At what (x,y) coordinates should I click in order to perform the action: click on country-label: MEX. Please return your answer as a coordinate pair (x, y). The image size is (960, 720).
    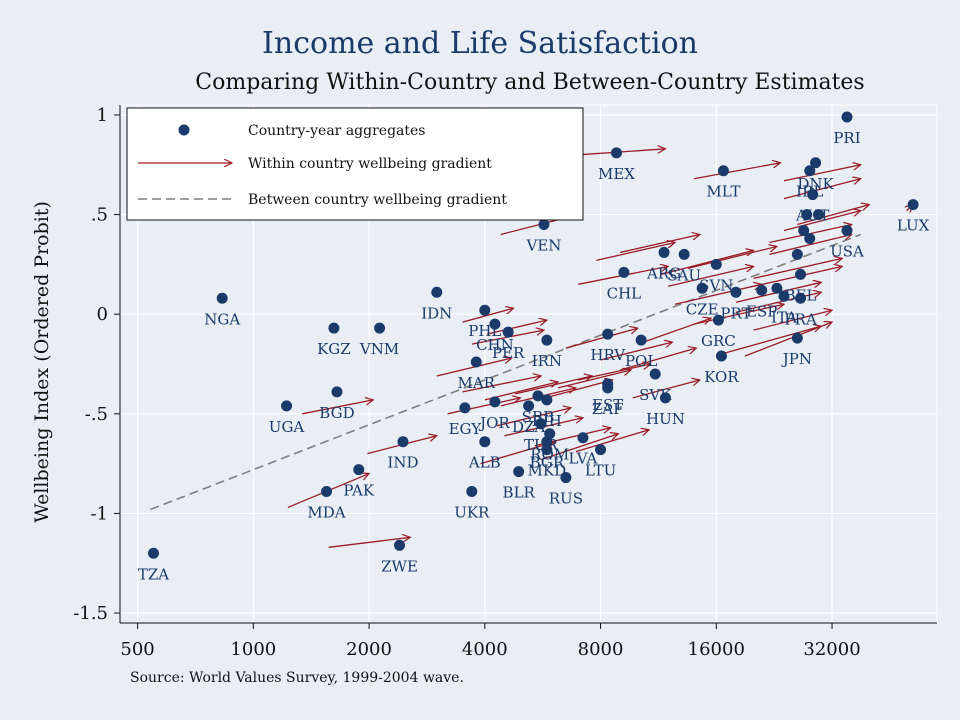
    Looking at the image, I should click on (616, 174).